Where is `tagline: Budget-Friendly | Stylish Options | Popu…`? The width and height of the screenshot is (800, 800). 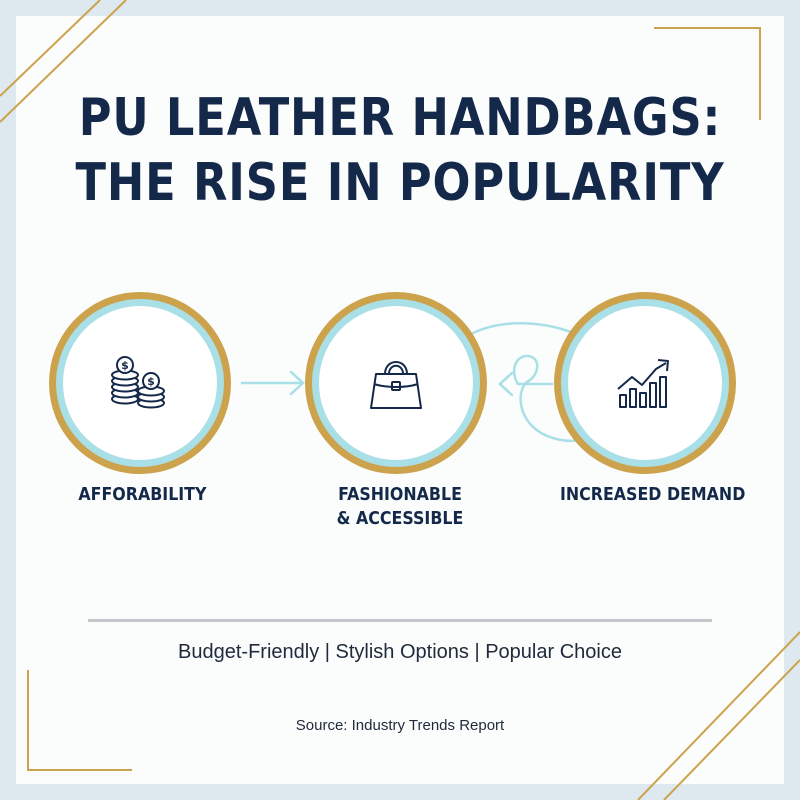 tagline: Budget-Friendly | Stylish Options | Popu… is located at coordinates (400, 652).